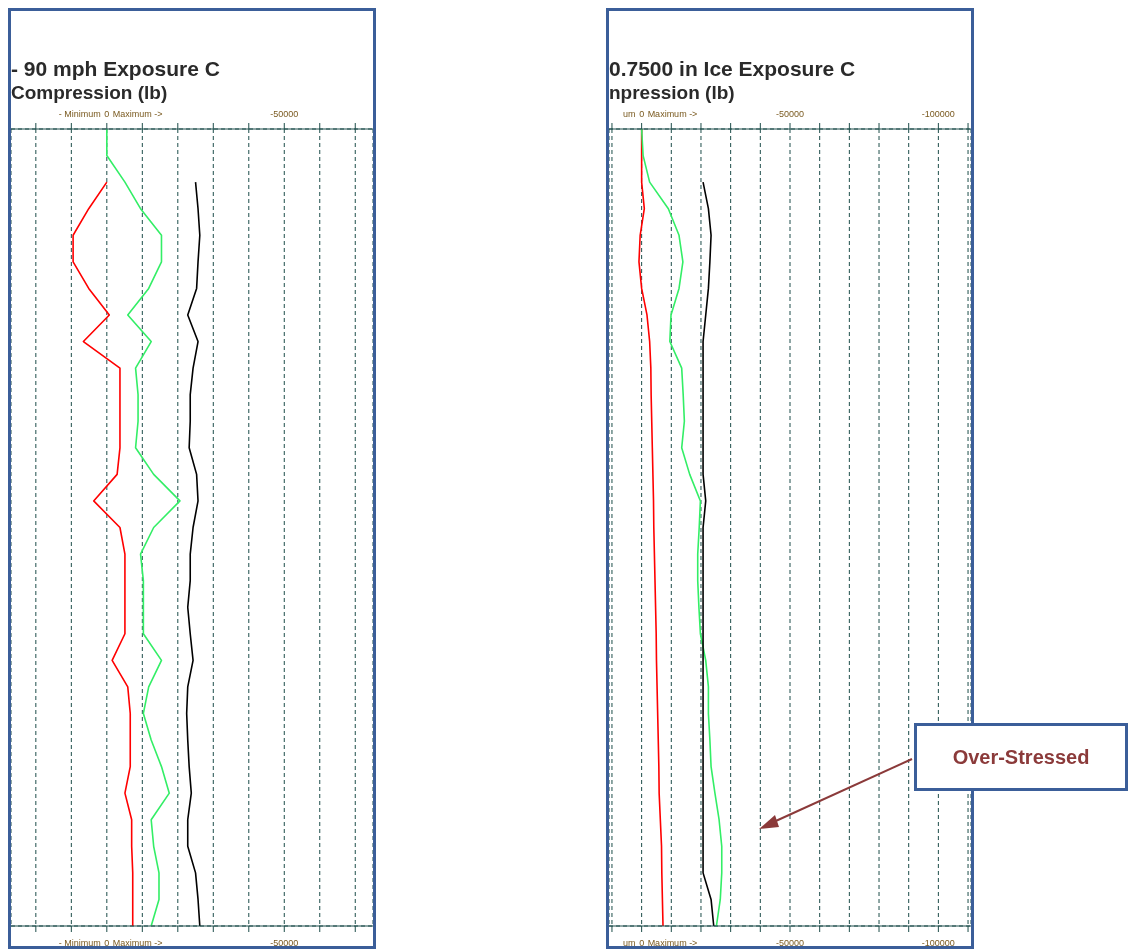  I want to click on chart-title: 0.7500 in Ice Exposure C, so click(733, 69).